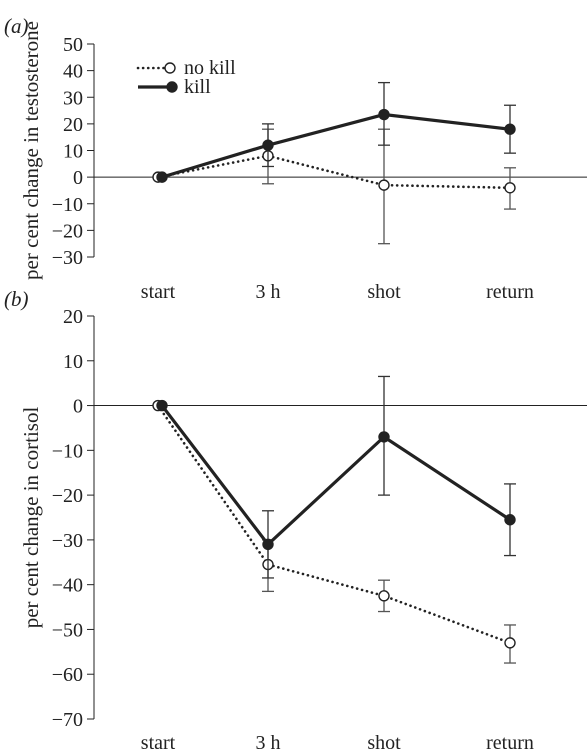 This screenshot has width=587, height=753. I want to click on y-tick-label: −40, so click(67, 586).